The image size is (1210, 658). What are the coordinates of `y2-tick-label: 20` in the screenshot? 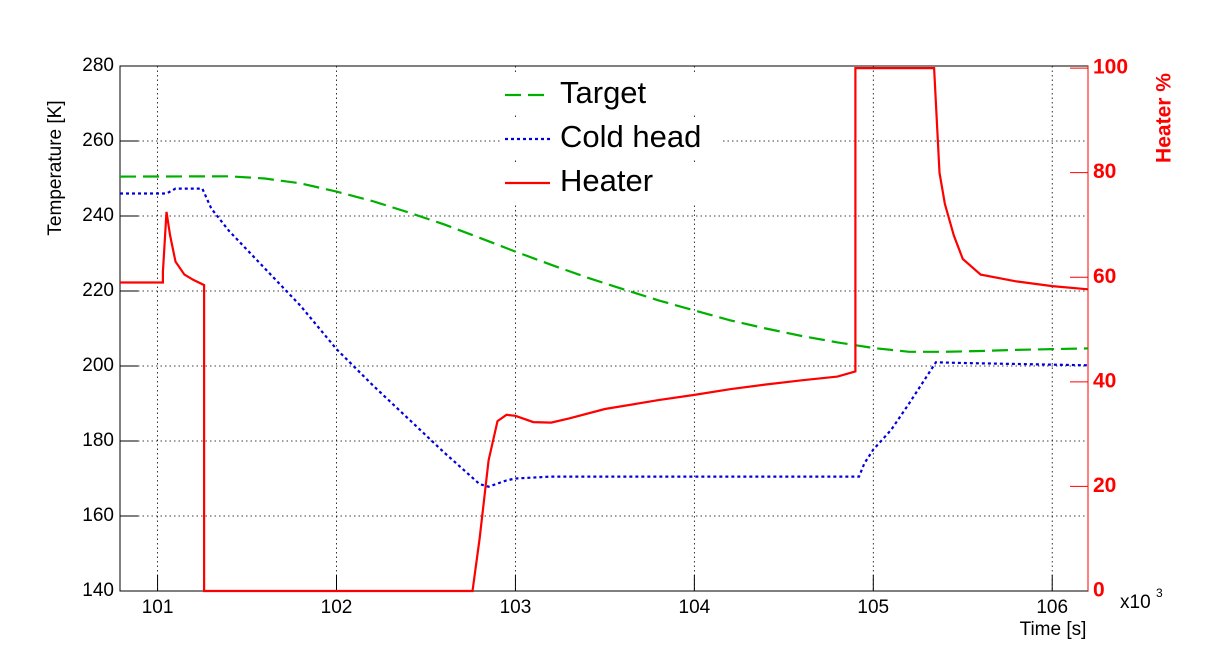 It's located at (1104, 485).